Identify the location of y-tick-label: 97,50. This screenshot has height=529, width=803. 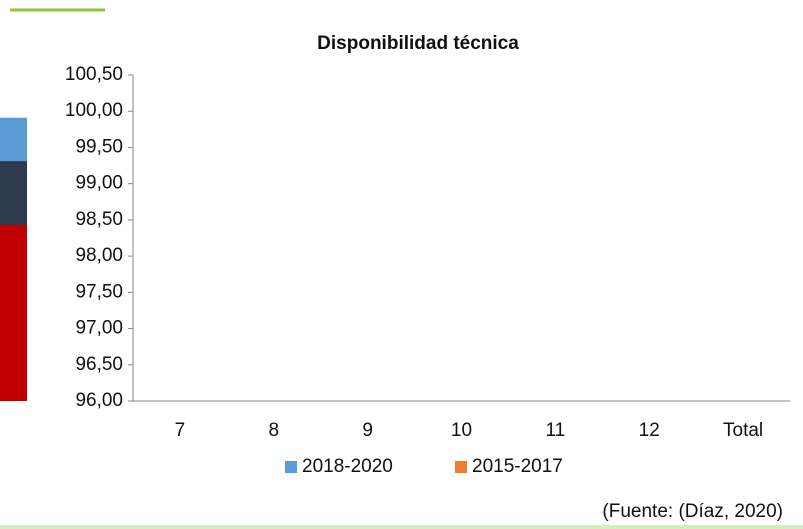
(99, 291).